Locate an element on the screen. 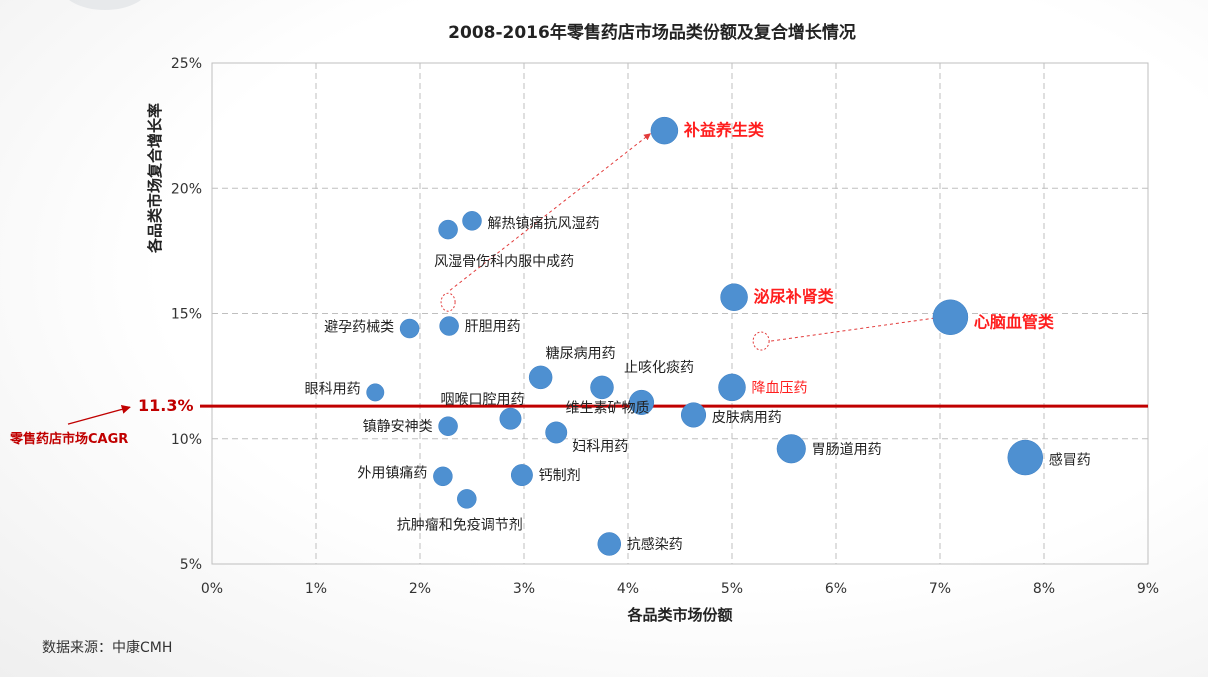  x-tick-label: 9% is located at coordinates (1148, 589).